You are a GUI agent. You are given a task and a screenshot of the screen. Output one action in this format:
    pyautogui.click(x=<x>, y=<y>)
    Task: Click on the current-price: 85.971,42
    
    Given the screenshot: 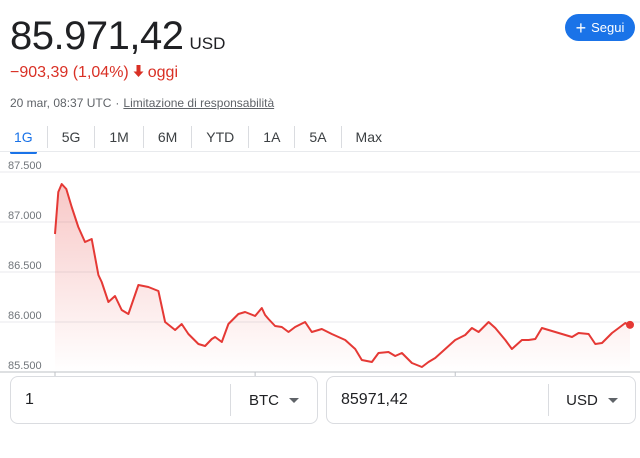 What is the action you would take?
    pyautogui.click(x=97, y=36)
    